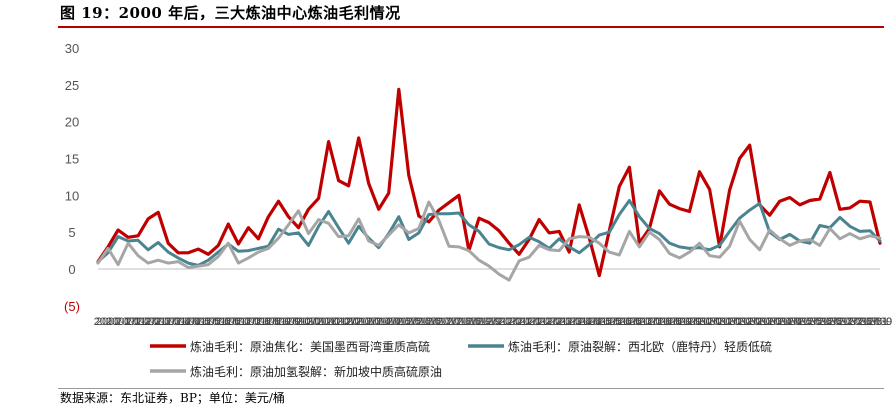 The width and height of the screenshot is (892, 407). Describe the element at coordinates (72, 122) in the screenshot. I see `y-tick-label: 20` at that location.